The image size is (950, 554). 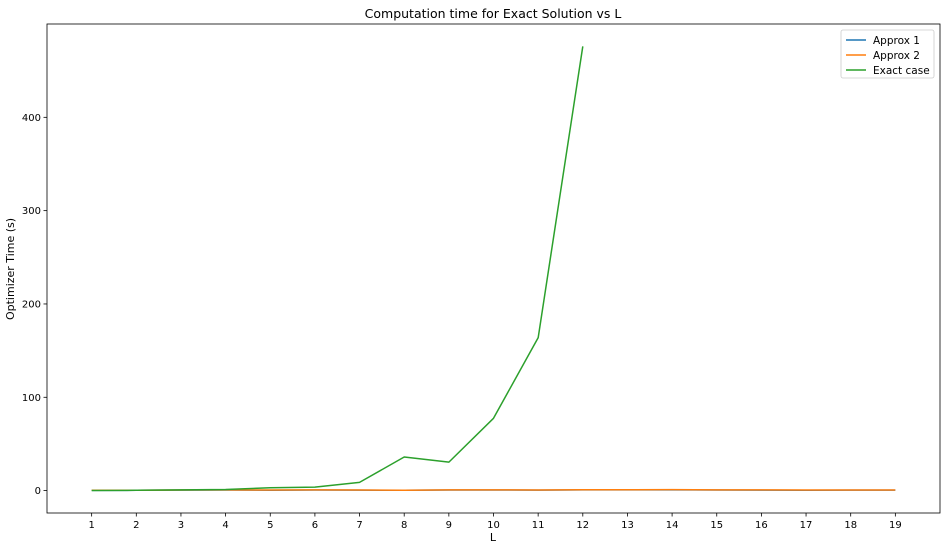 I want to click on x-tick-label: 9, so click(x=449, y=525).